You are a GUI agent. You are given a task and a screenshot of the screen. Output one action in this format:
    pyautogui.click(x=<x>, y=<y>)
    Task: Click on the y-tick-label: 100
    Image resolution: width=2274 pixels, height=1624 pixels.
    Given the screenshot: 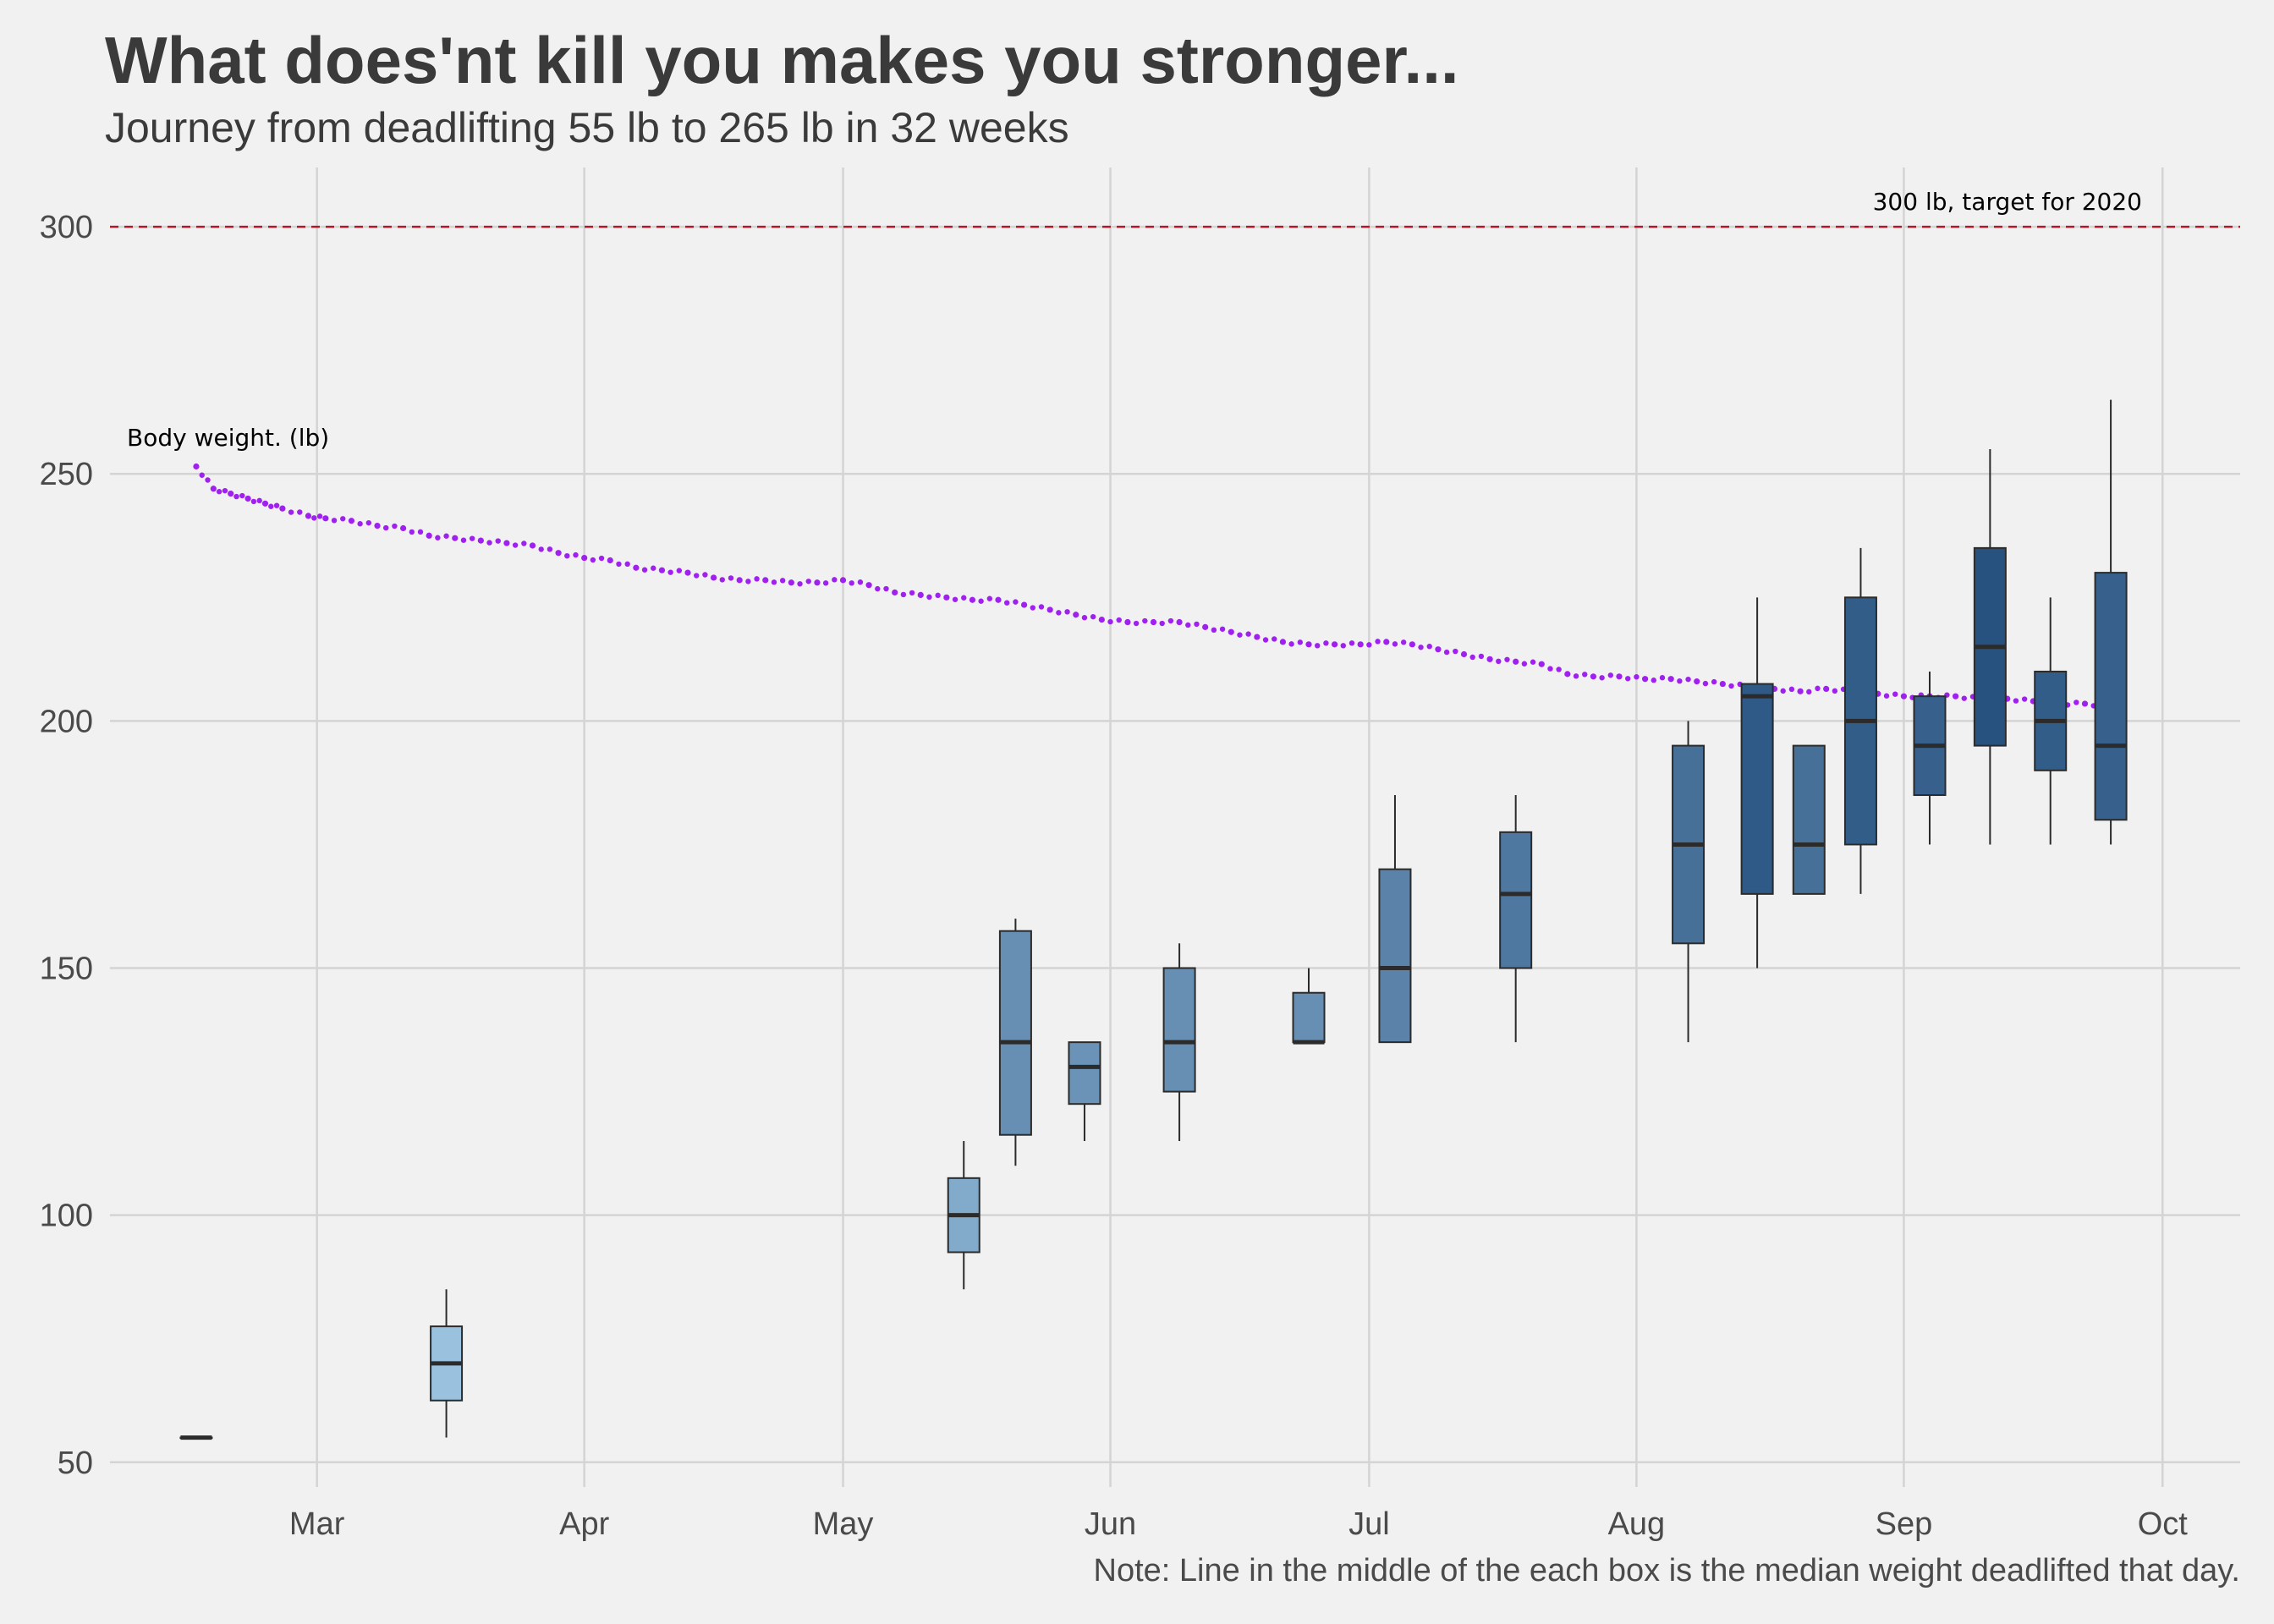 What is the action you would take?
    pyautogui.click(x=66, y=1217)
    